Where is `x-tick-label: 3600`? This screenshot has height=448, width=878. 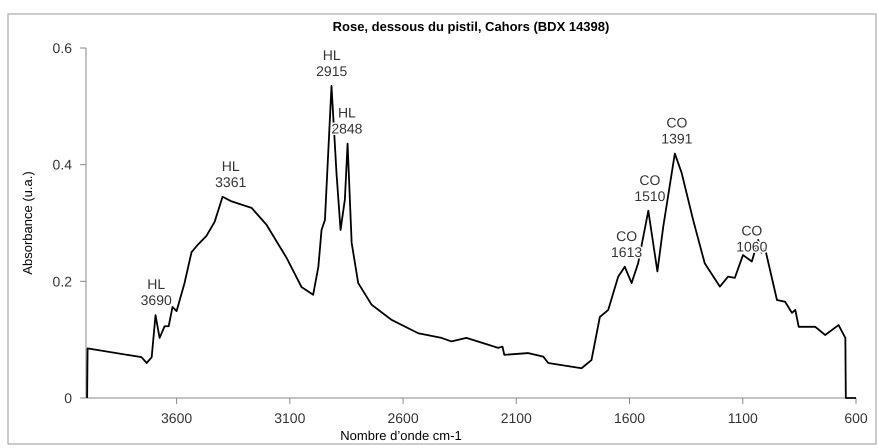
x-tick-label: 3600 is located at coordinates (176, 418).